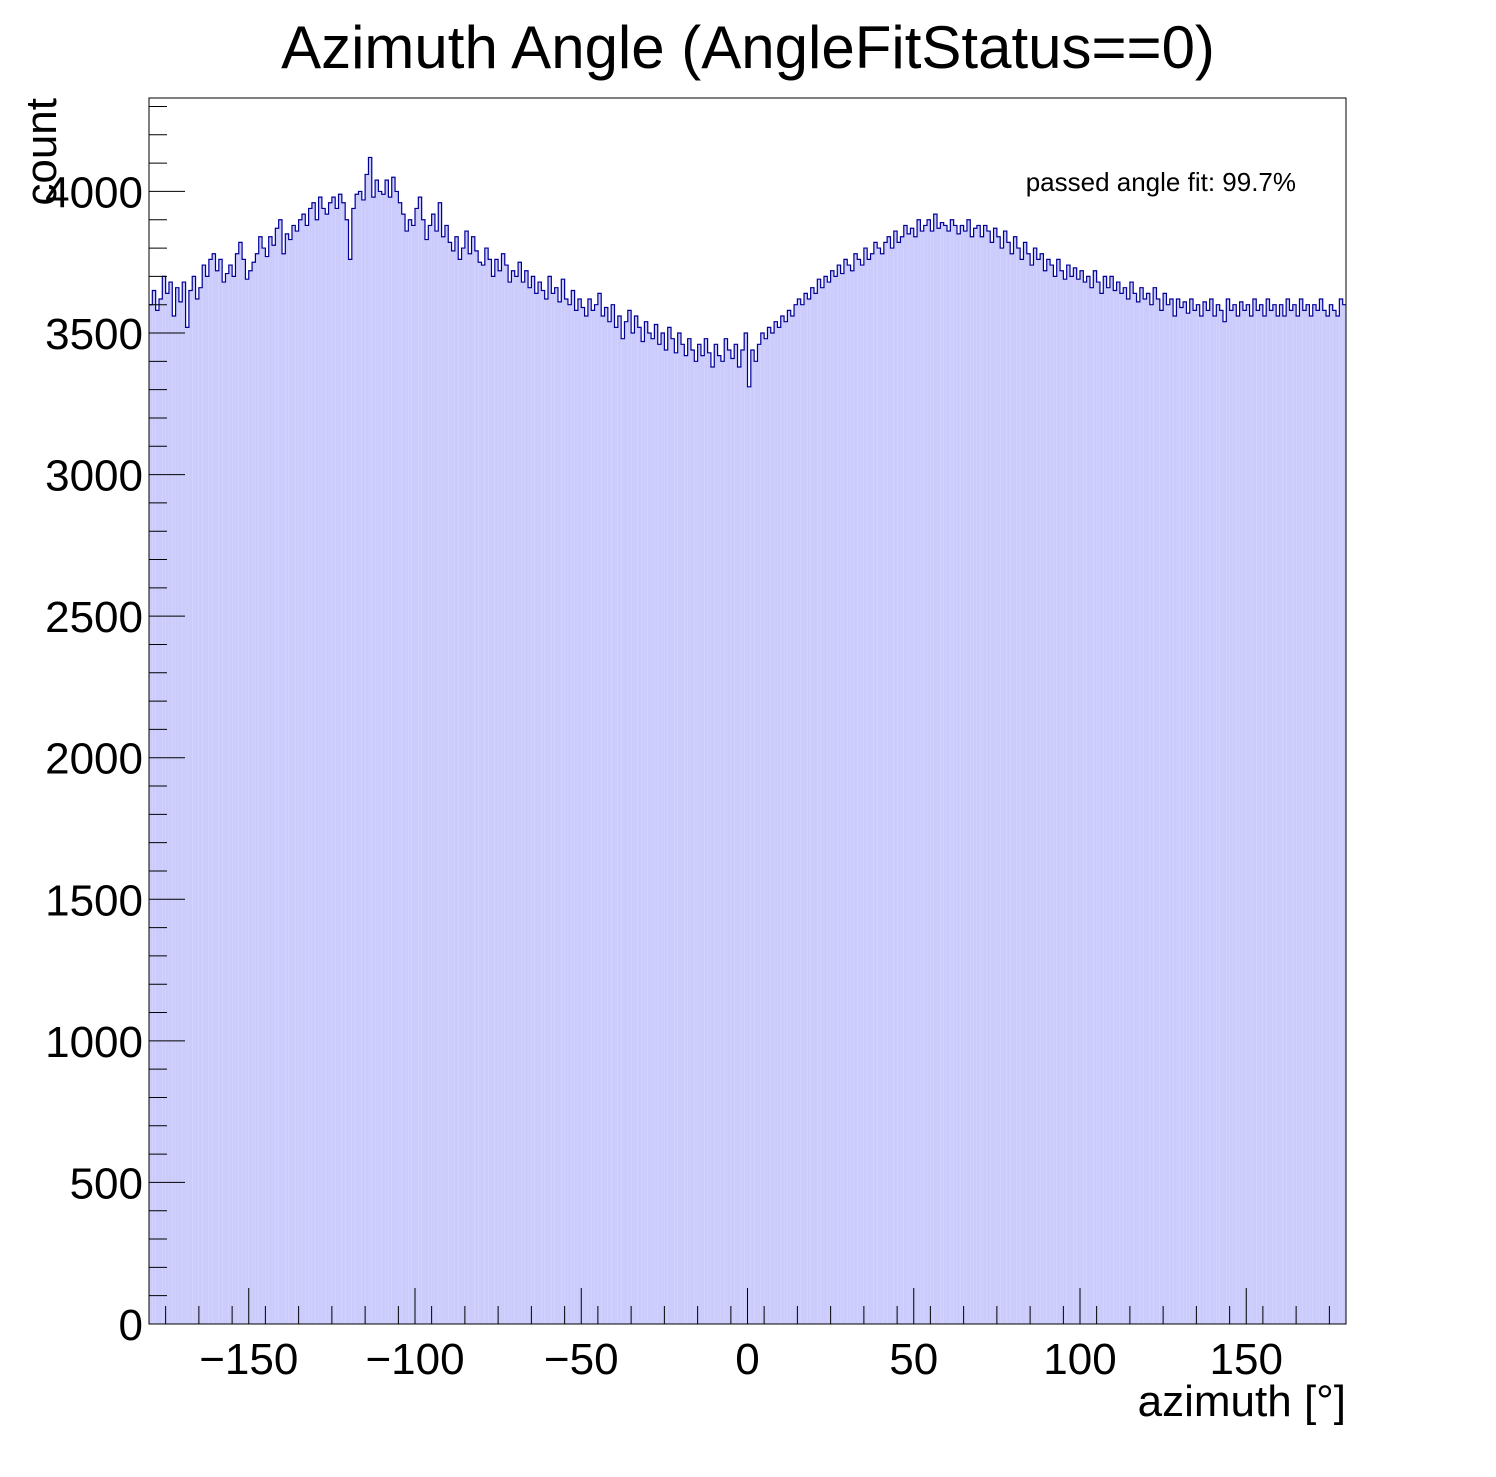  I want to click on x-tick-label: 50, so click(913, 1359).